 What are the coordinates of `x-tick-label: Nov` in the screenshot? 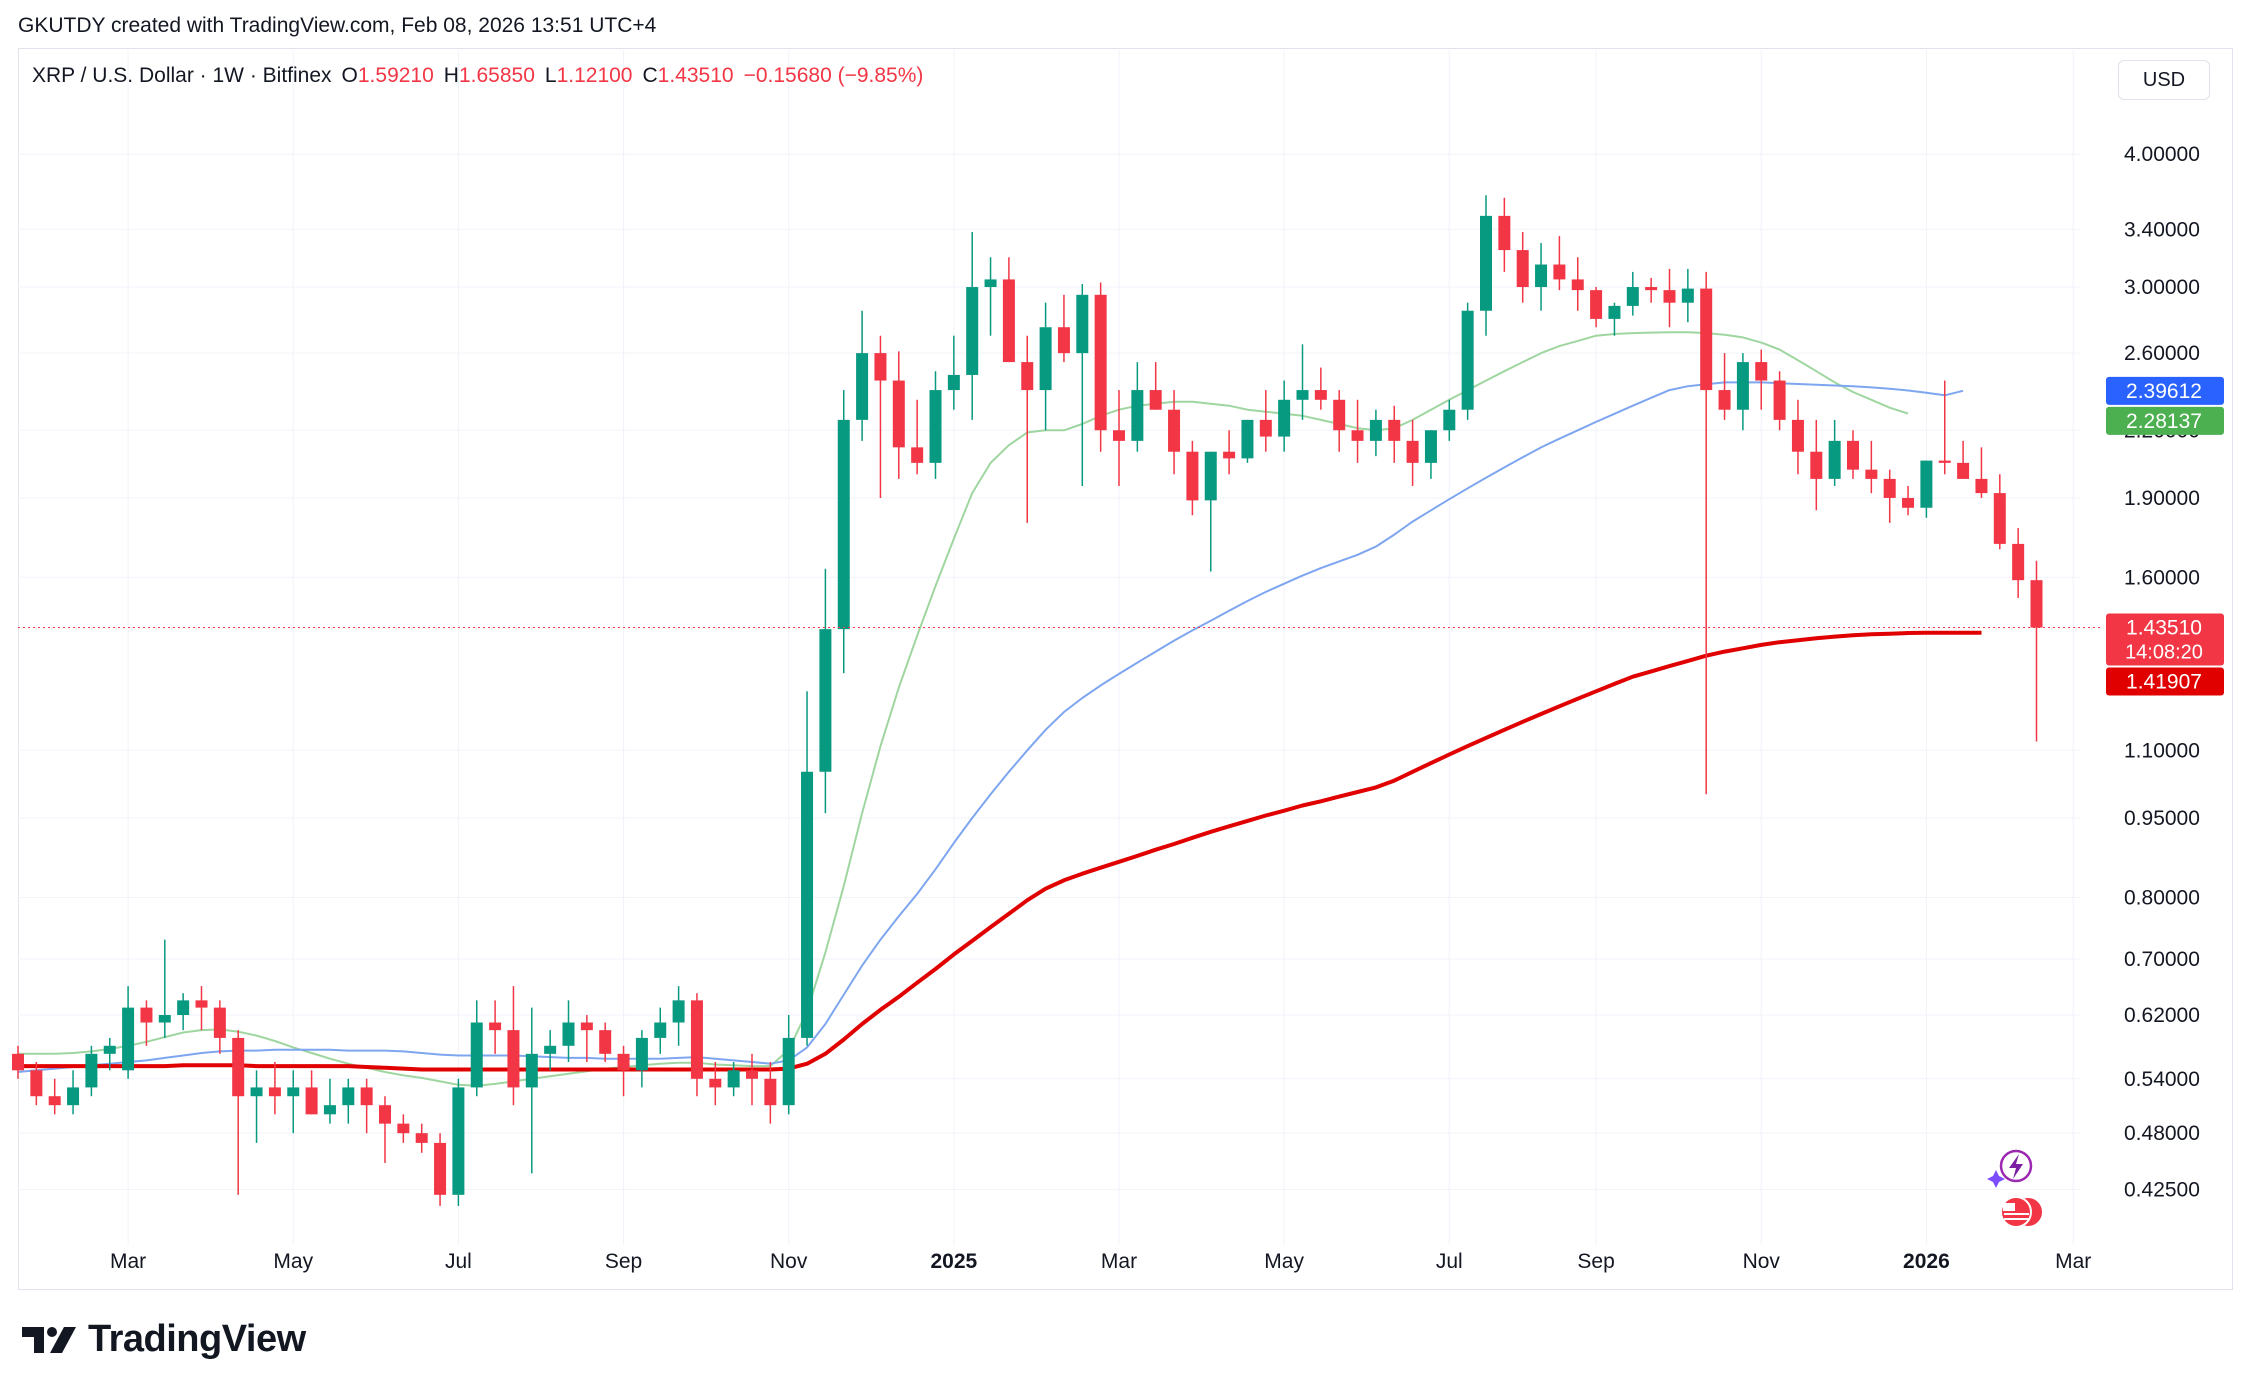 It's located at (789, 1261).